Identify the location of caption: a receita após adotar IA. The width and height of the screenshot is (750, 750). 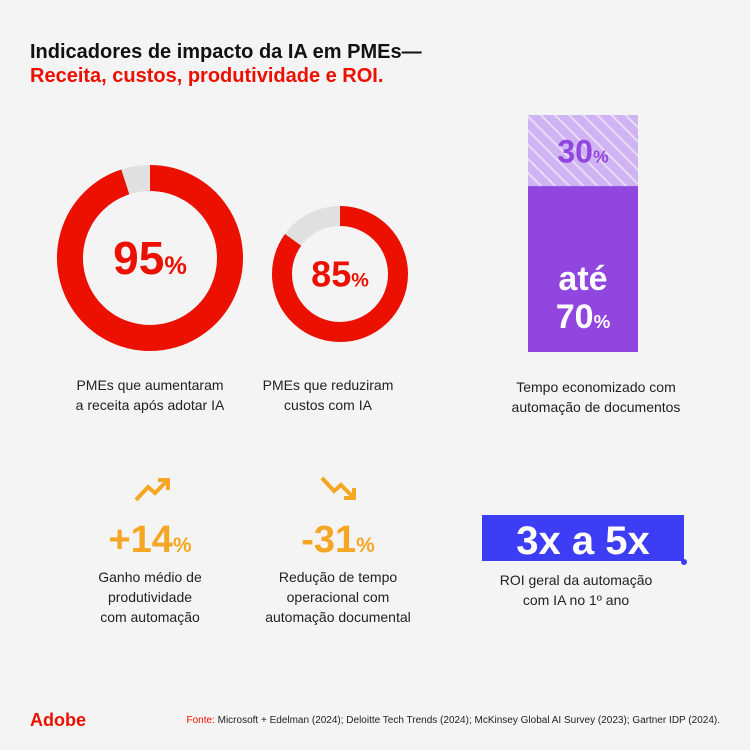
(150, 405).